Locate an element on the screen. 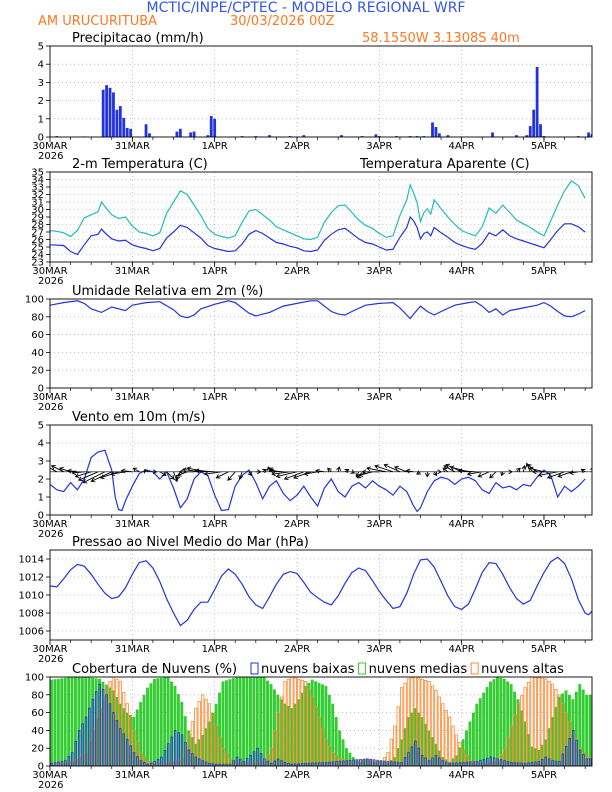  location-label: AM URUCURITUBA is located at coordinates (98, 21).